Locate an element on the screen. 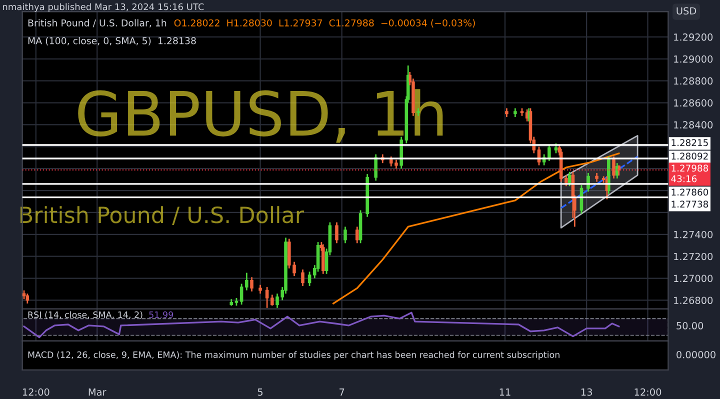 Image resolution: width=720 pixels, height=399 pixels. x-tick-label: Mar is located at coordinates (97, 392).